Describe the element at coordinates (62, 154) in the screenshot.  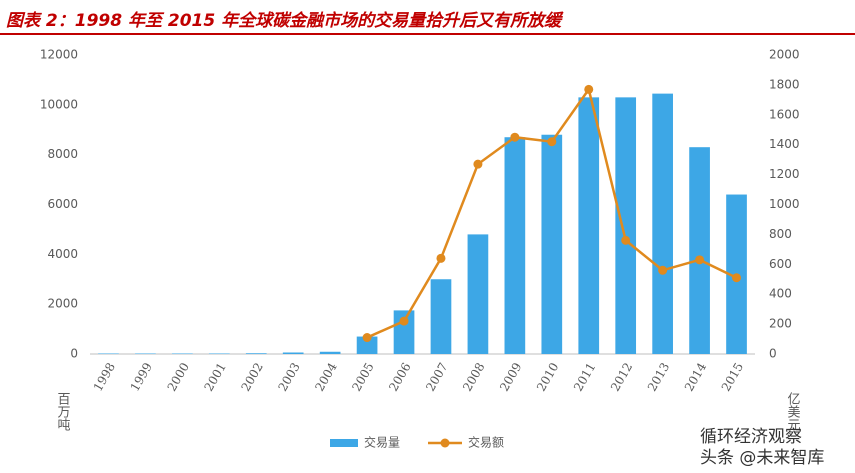
I see `y-tick-label: 8000` at that location.